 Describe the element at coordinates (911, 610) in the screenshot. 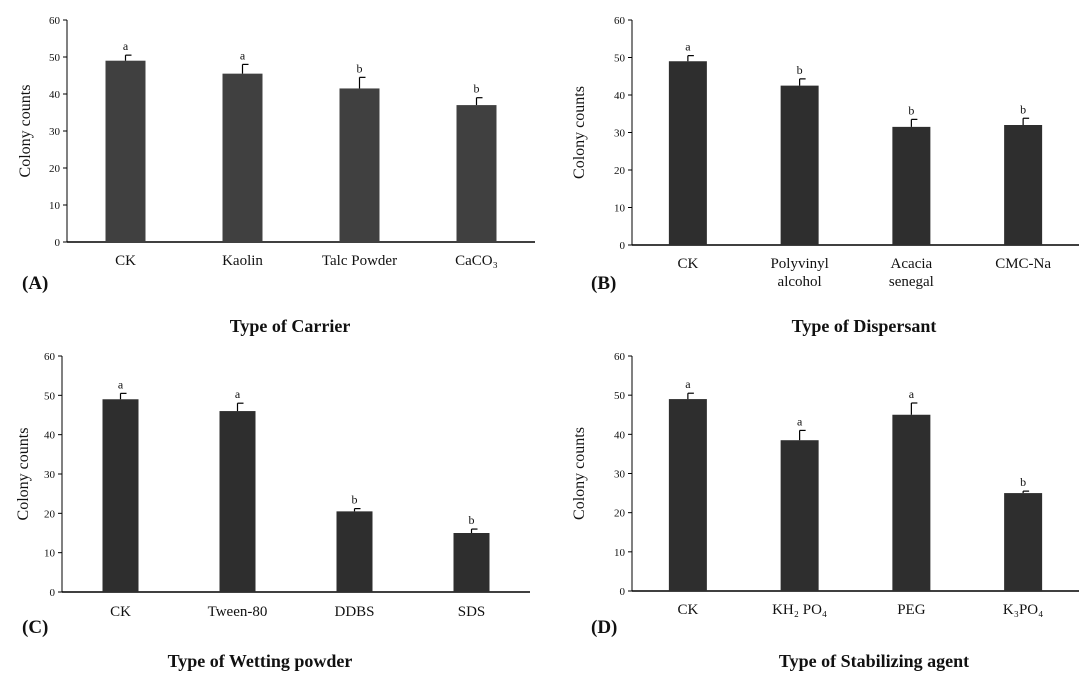

I see `category-label: PEG` at that location.